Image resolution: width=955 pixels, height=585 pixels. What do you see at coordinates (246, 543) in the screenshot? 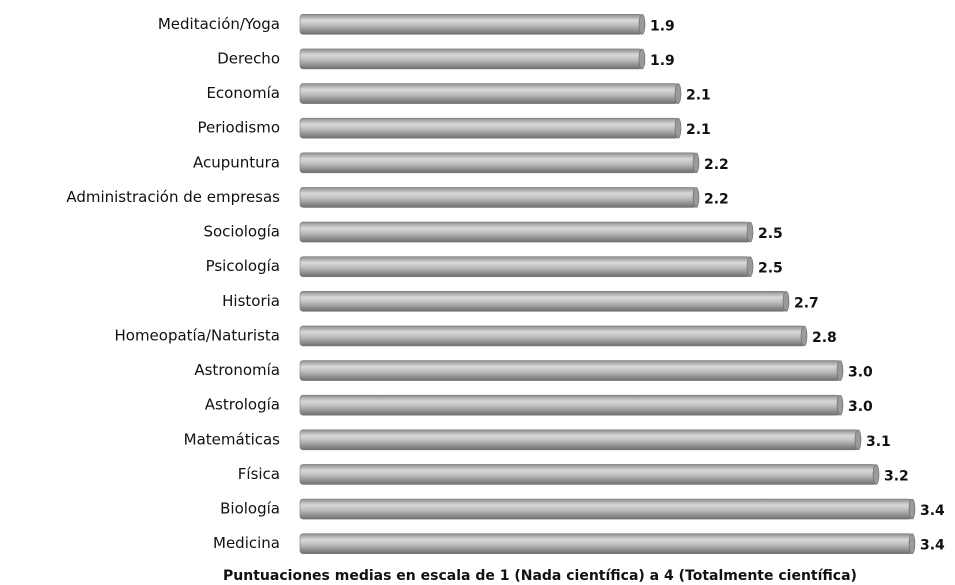
I see `y-tick-label: Medicina` at bounding box center [246, 543].